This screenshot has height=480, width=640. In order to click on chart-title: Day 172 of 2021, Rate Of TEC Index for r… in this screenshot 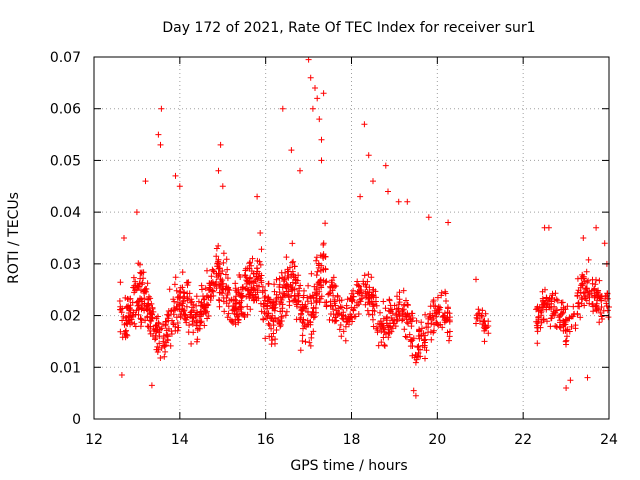, I will do `click(348, 28)`.